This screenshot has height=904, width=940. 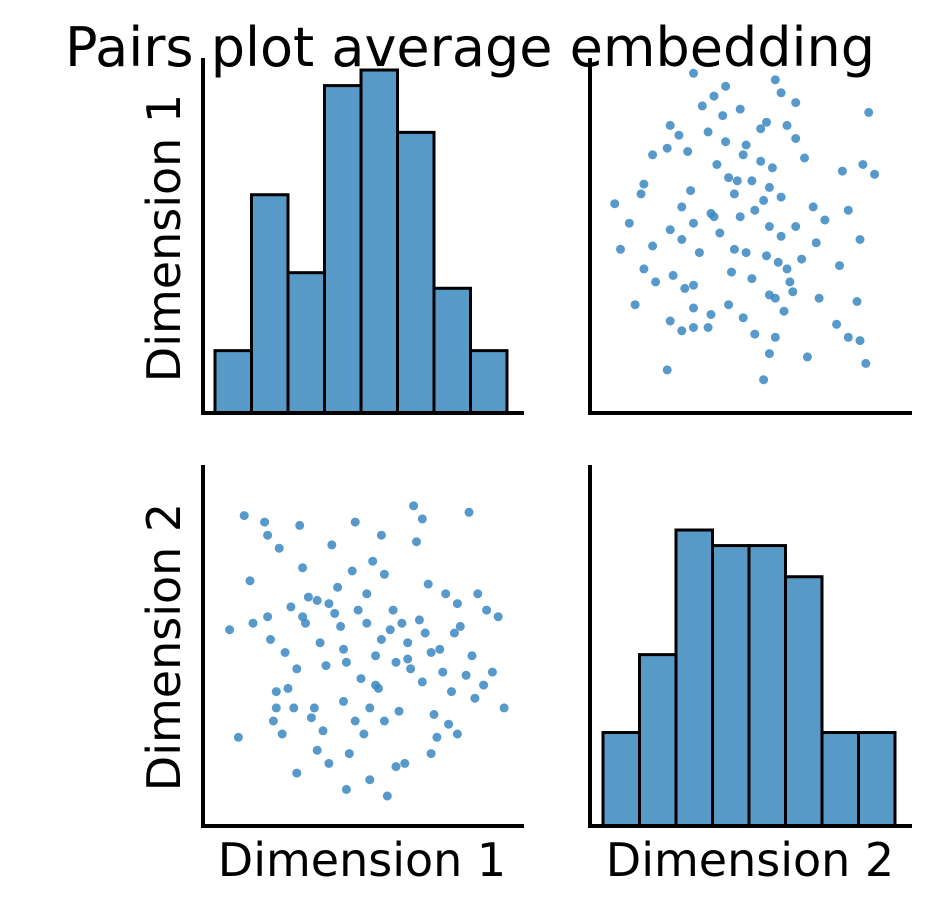 What do you see at coordinates (470, 47) in the screenshot?
I see `chart-title: Pairs plot average embedding` at bounding box center [470, 47].